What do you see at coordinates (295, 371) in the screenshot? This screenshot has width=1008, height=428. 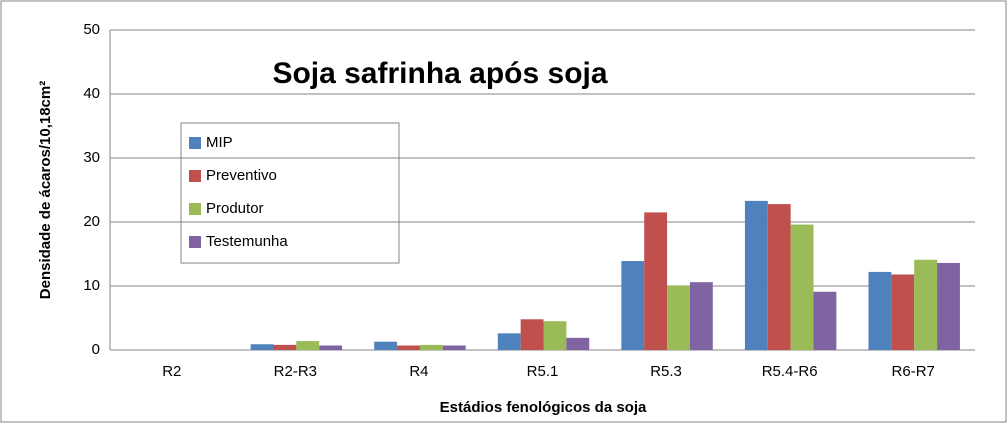 I see `x-tick-label: R2-R3` at bounding box center [295, 371].